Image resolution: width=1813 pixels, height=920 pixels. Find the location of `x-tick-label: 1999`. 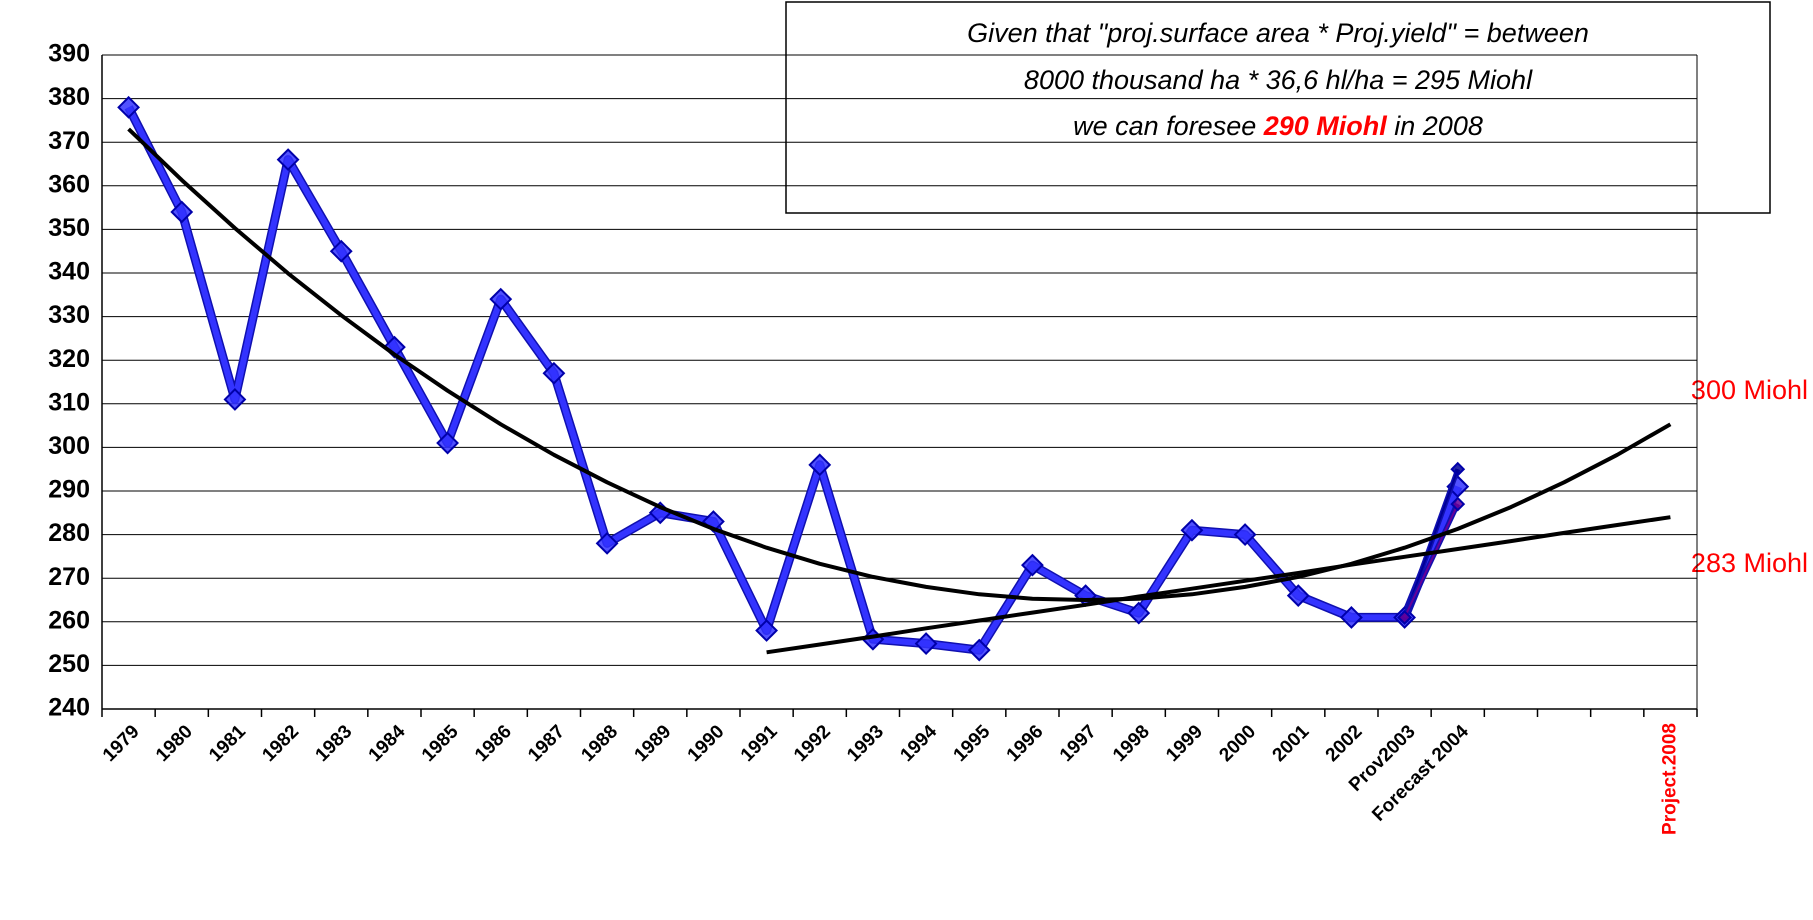

x-tick-label: 1999 is located at coordinates (1184, 743).